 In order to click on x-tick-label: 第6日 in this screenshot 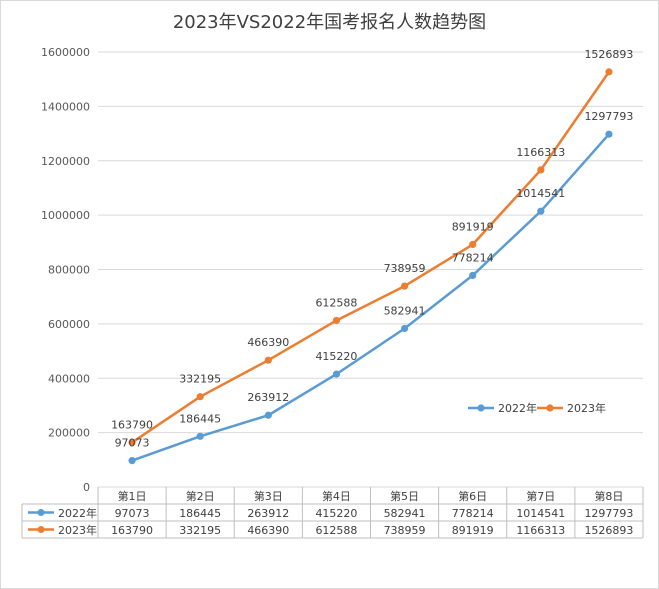, I will do `click(472, 496)`.